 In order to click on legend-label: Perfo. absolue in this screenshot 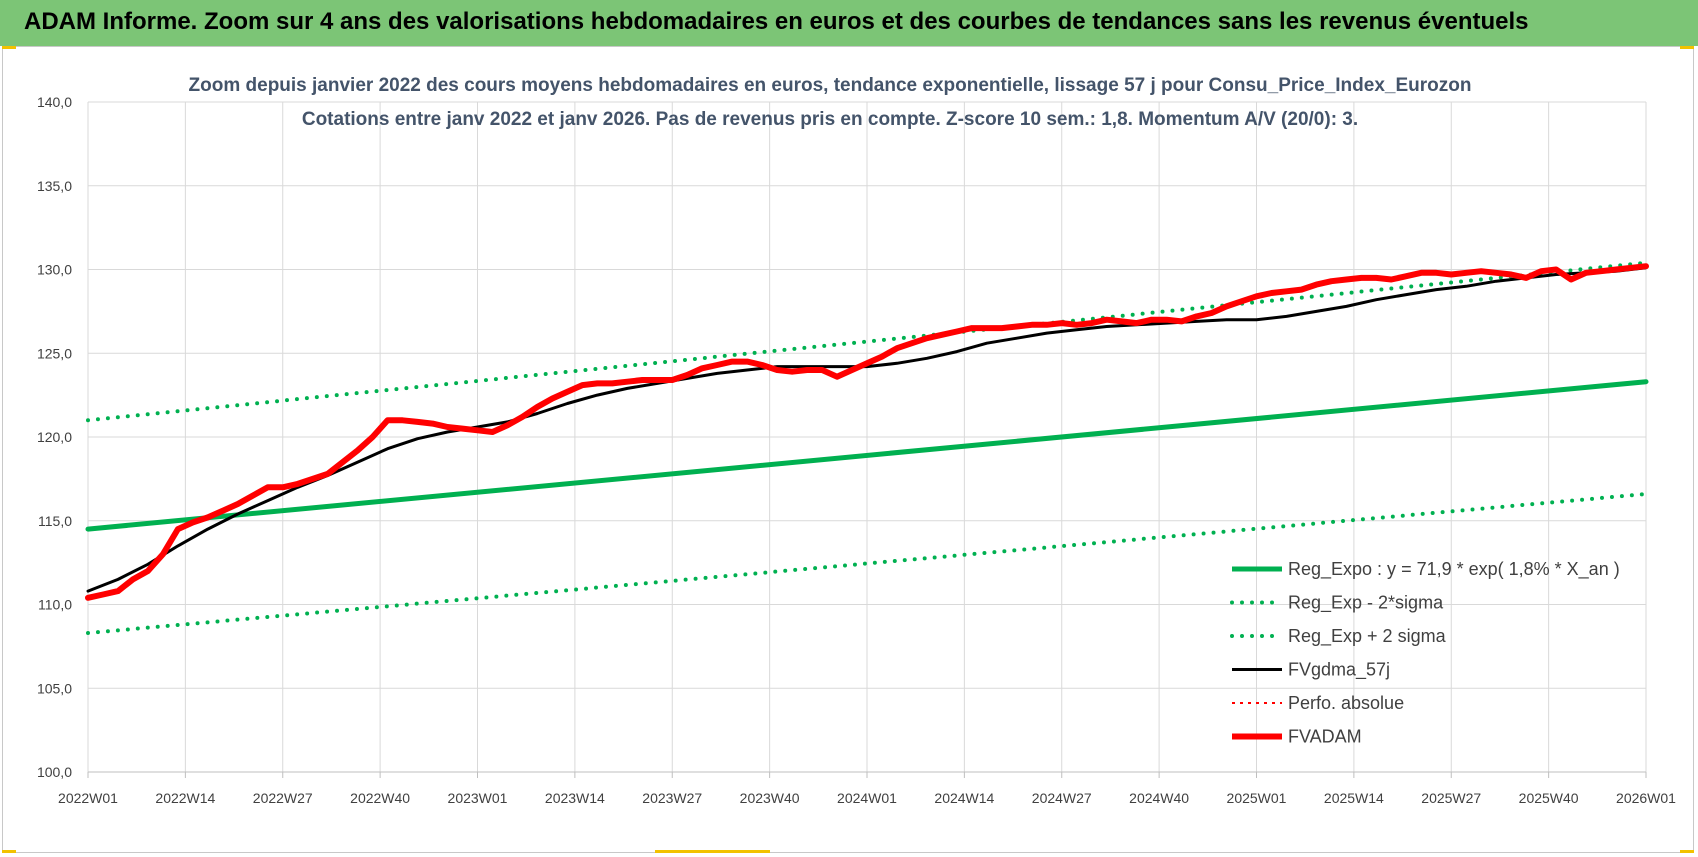, I will do `click(1346, 703)`.